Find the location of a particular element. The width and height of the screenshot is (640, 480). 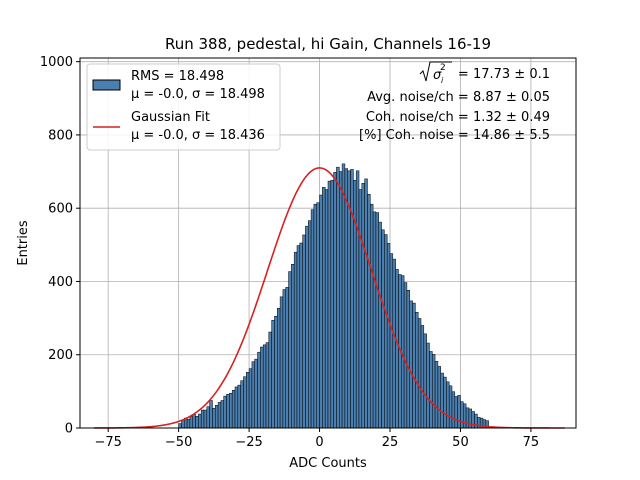

stat-sigma: = 17.73 ± 0.1 is located at coordinates (504, 74).